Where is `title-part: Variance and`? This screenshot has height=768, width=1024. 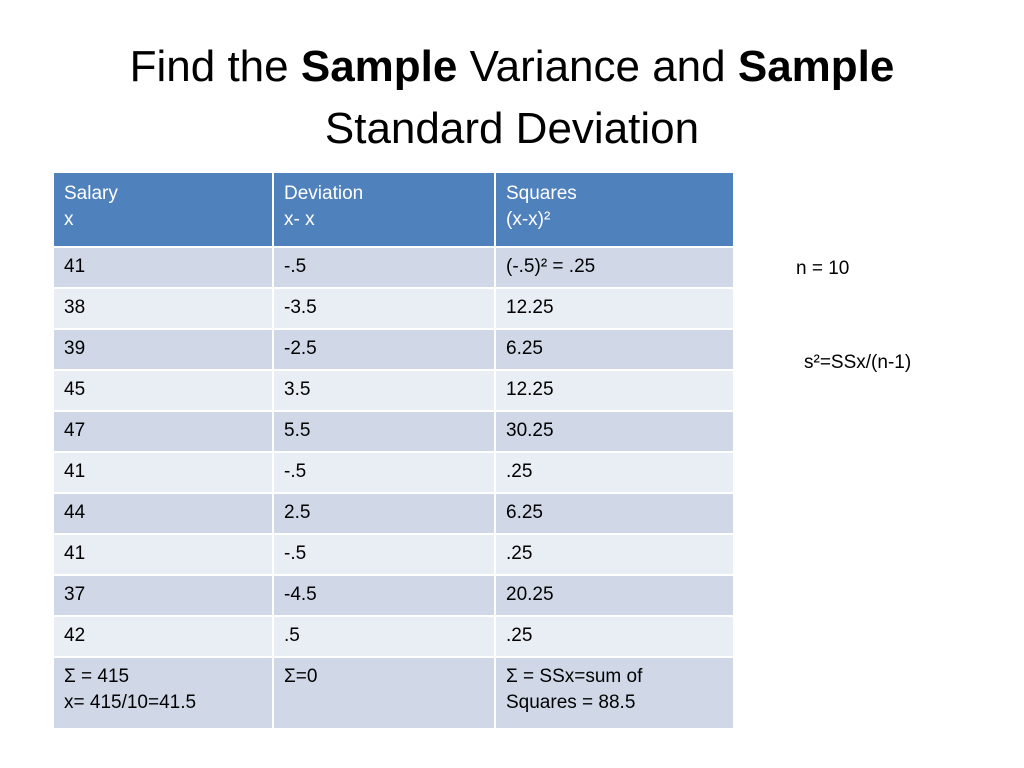 title-part: Variance and is located at coordinates (597, 66).